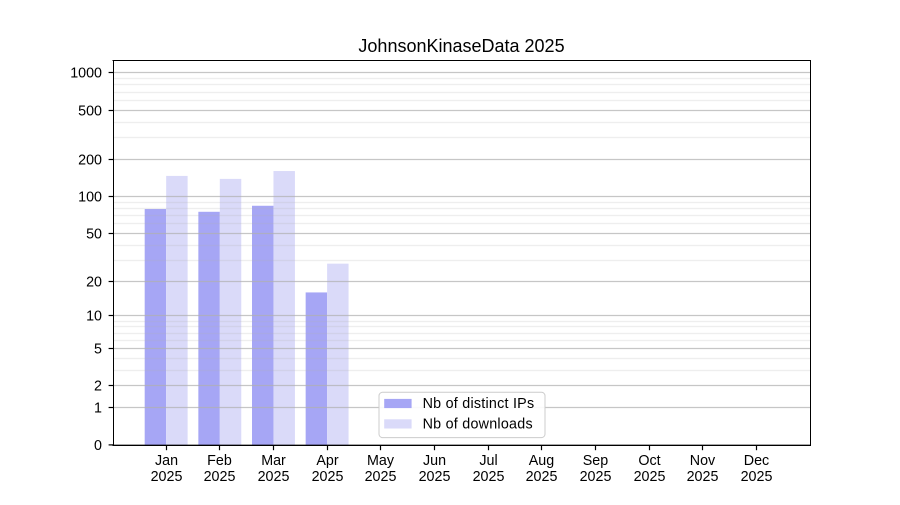 This screenshot has width=900, height=505. I want to click on svg-text: Aug, so click(541, 461).